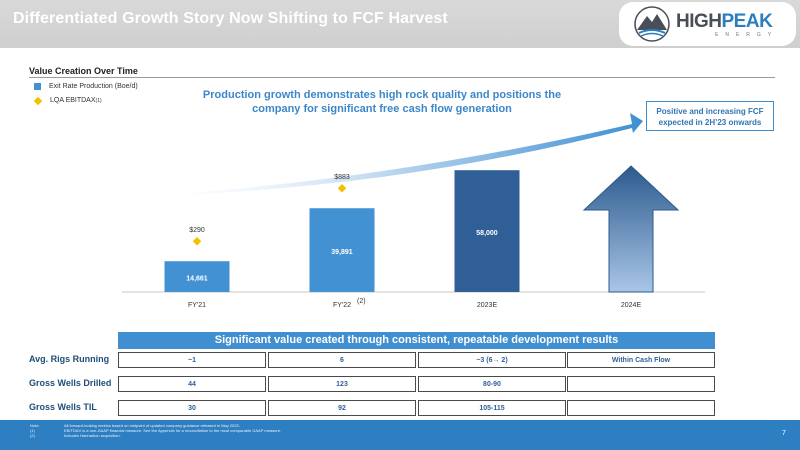  Describe the element at coordinates (631, 305) in the screenshot. I see `category-label: 2024E` at that location.